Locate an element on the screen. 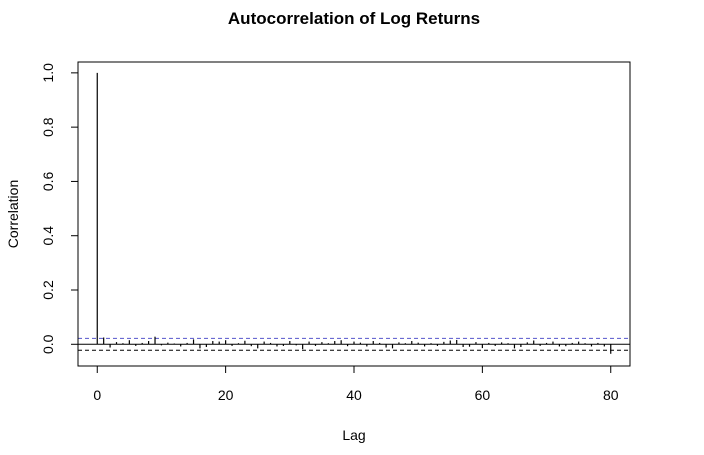 This screenshot has height=455, width=704. x-tick-label: 0 is located at coordinates (97, 395).